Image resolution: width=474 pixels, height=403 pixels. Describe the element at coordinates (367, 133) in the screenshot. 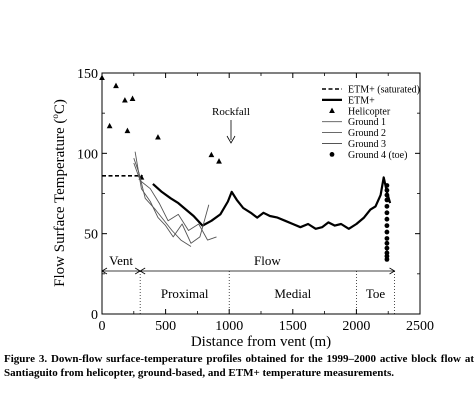

I see `legend-ground-2-label: Ground 2` at that location.